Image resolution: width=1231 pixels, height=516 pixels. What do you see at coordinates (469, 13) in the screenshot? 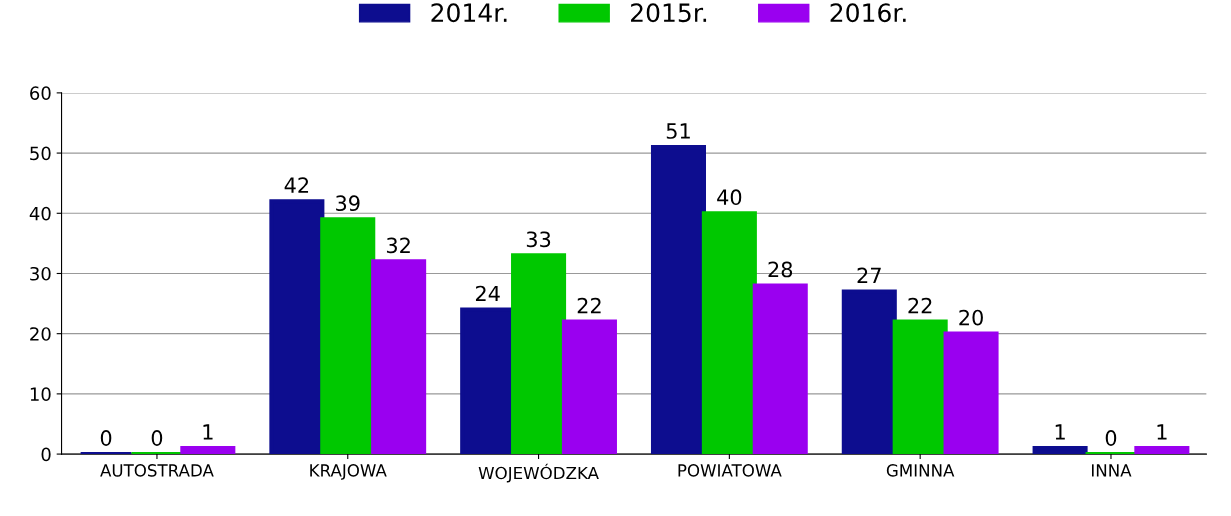
I see `legend-label: 2014r.` at bounding box center [469, 13].